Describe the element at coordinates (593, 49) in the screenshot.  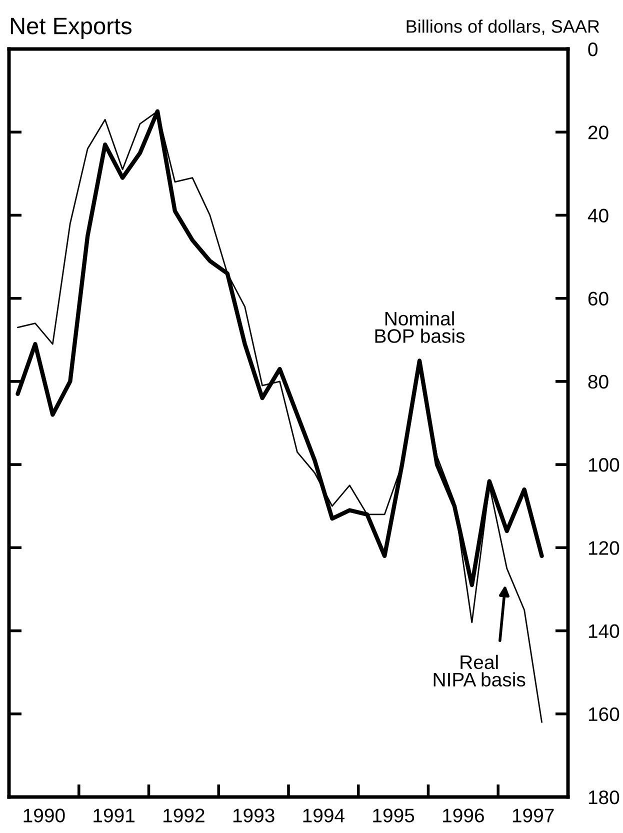
I see `y-tick-label: 0` at that location.